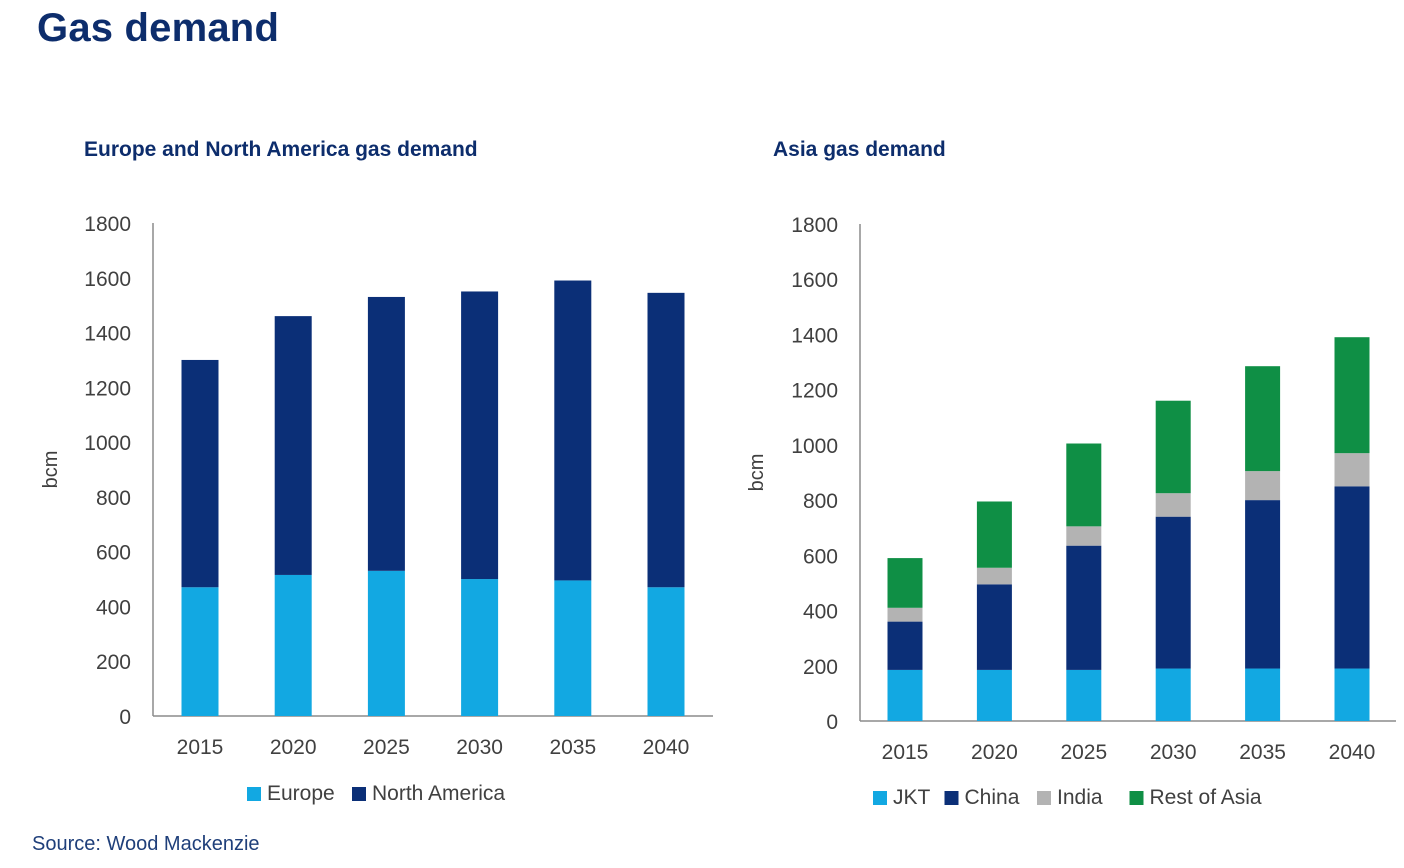 This screenshot has height=868, width=1404. I want to click on bar-jkt-2020, so click(994, 695).